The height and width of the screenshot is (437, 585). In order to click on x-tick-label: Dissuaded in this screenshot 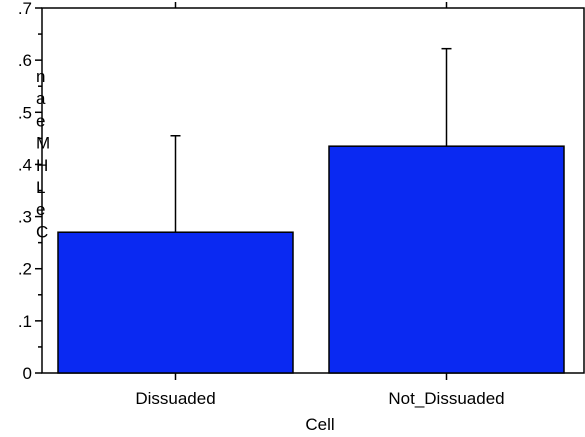, I will do `click(175, 398)`.